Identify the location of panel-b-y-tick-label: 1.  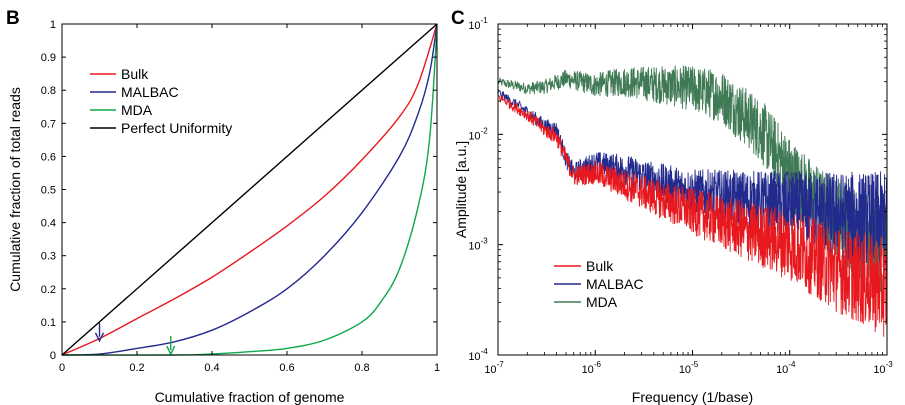
(53, 25).